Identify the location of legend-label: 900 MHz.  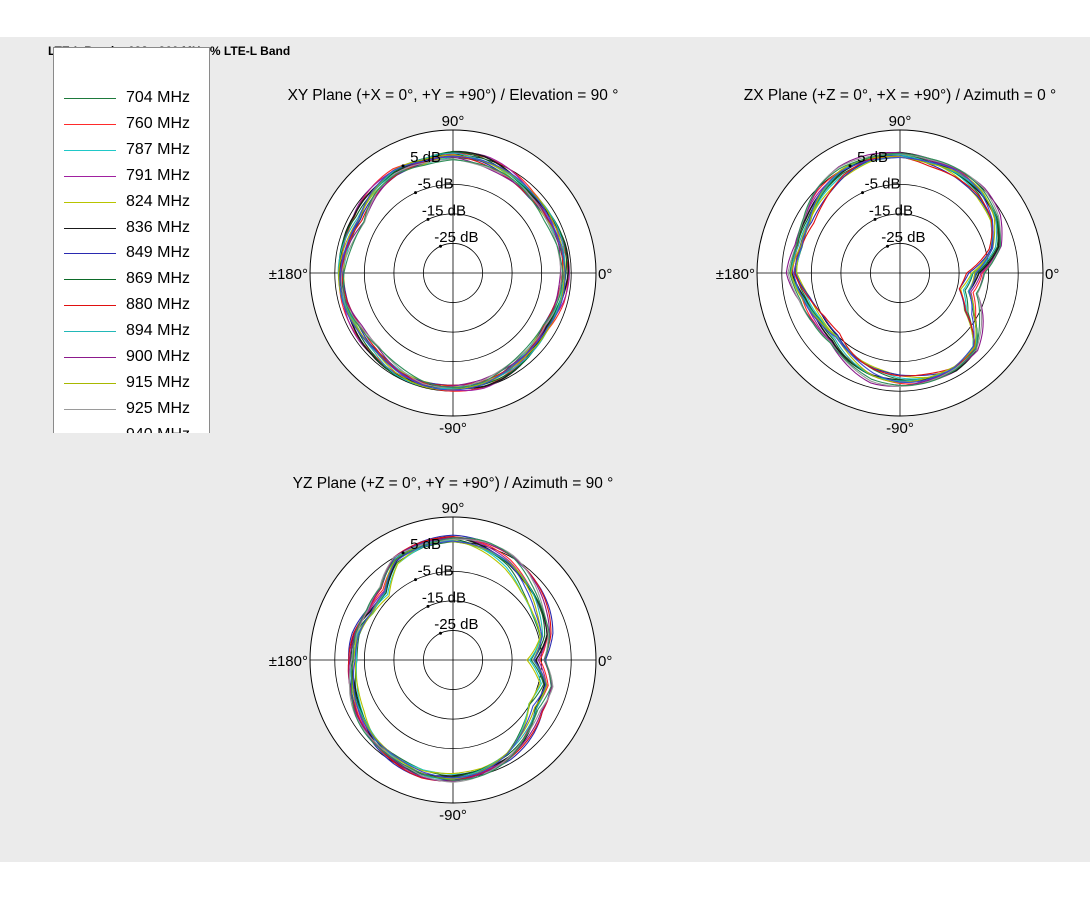
(158, 356).